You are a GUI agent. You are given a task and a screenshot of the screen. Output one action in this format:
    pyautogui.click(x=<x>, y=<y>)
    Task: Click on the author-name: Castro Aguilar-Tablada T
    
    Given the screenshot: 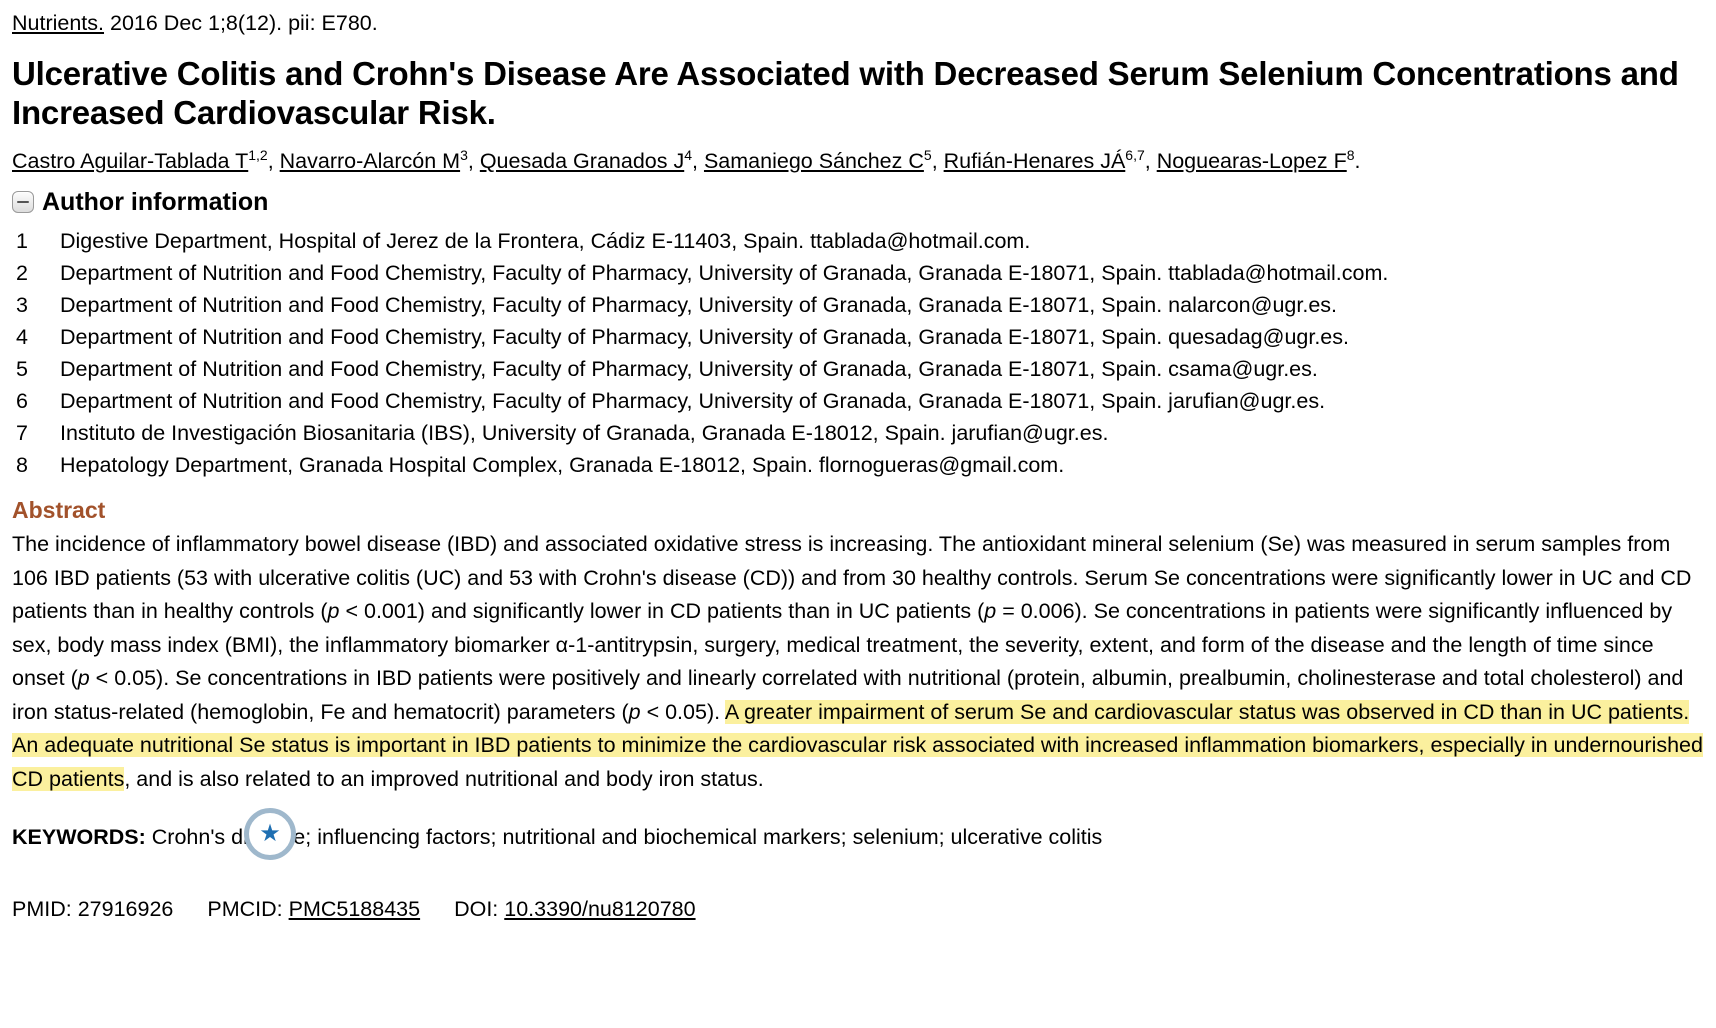 What is the action you would take?
    pyautogui.click(x=130, y=161)
    